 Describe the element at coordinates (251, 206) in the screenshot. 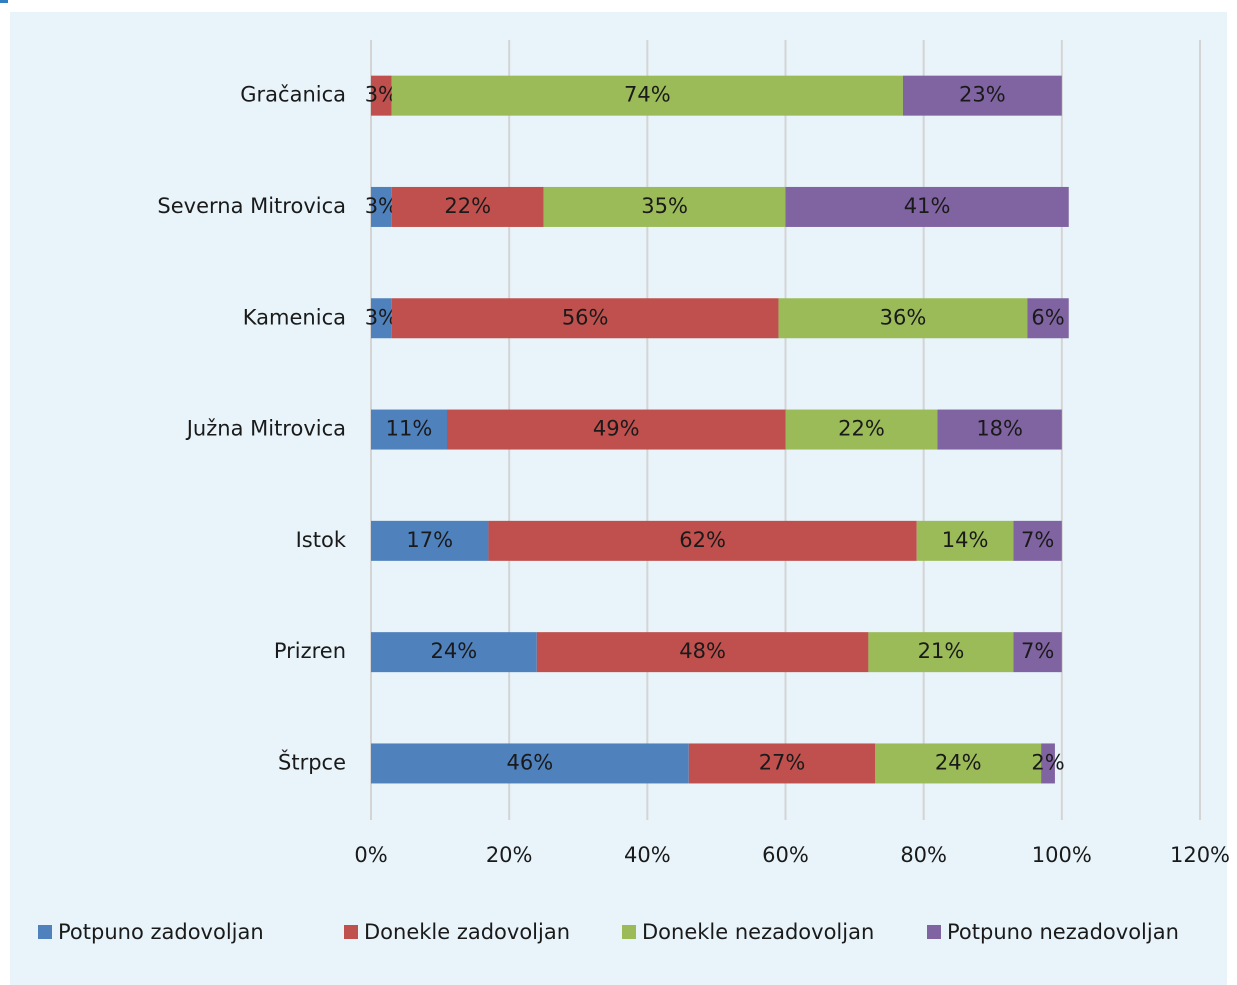

I see `y-tick-label: Severna Mitrovica` at that location.